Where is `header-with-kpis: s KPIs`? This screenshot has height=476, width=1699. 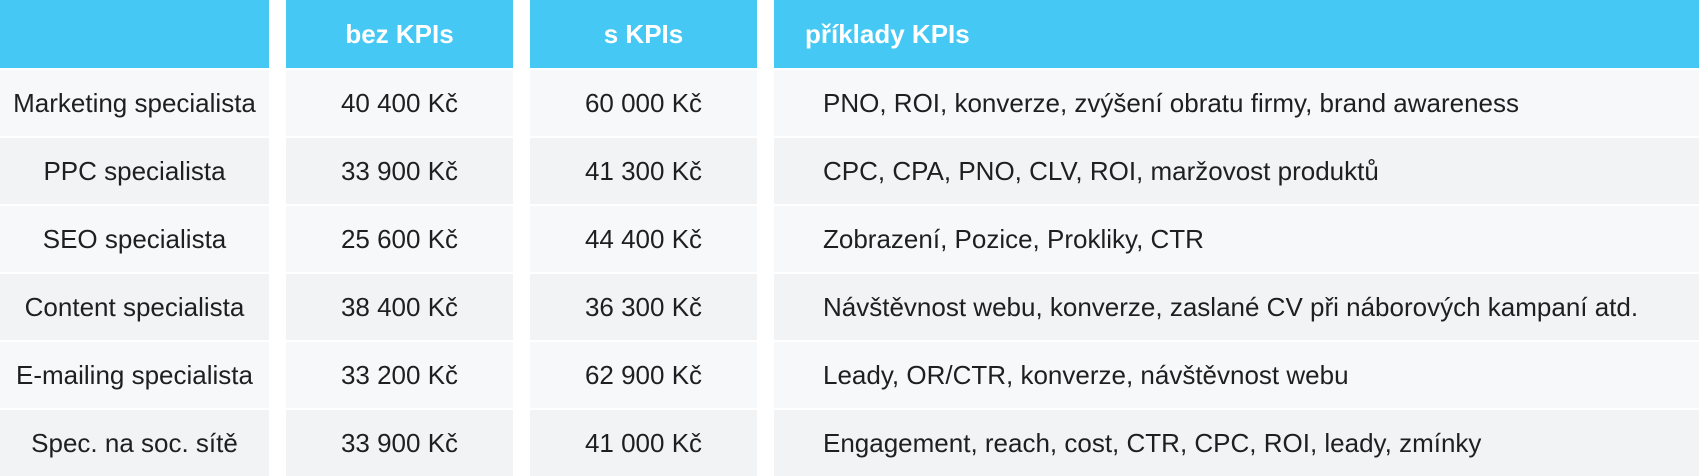 header-with-kpis: s KPIs is located at coordinates (643, 34).